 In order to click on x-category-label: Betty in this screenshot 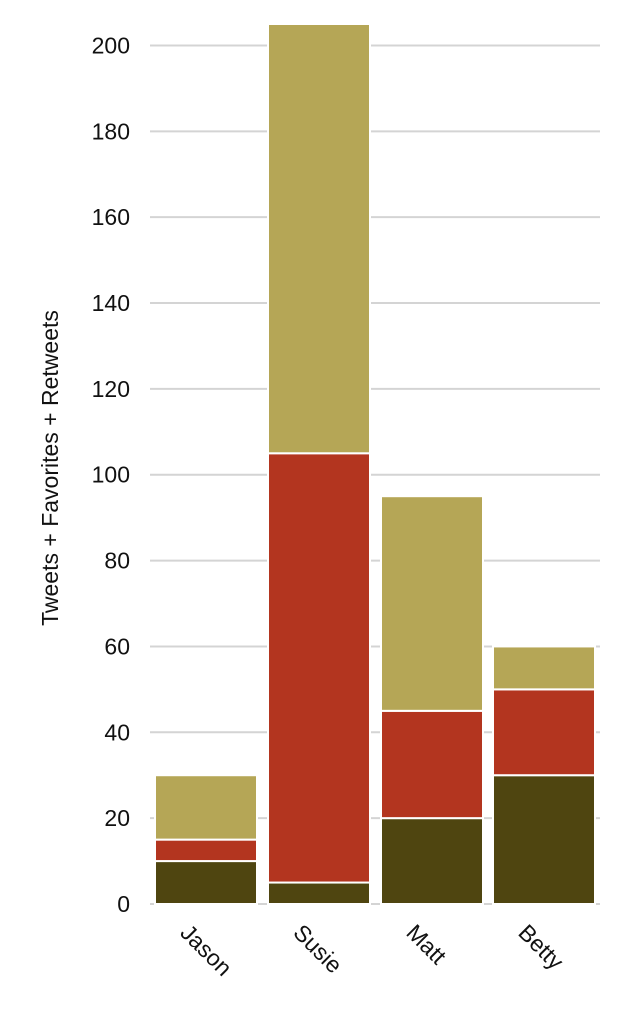, I will do `click(541, 947)`.